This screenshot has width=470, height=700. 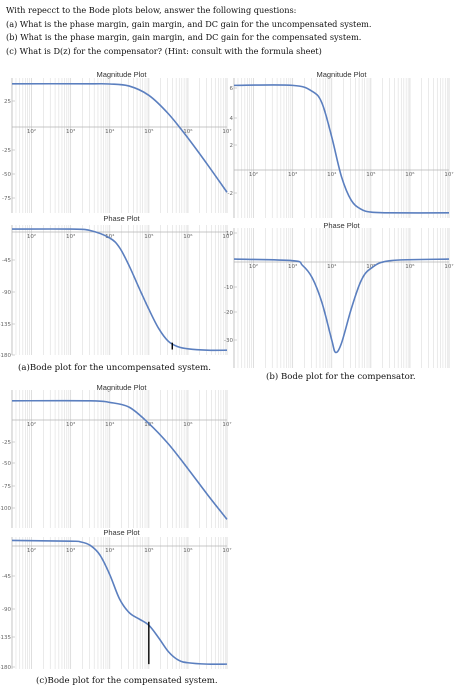 What do you see at coordinates (119, 137) in the screenshot?
I see `uncomp-mag-series-line` at bounding box center [119, 137].